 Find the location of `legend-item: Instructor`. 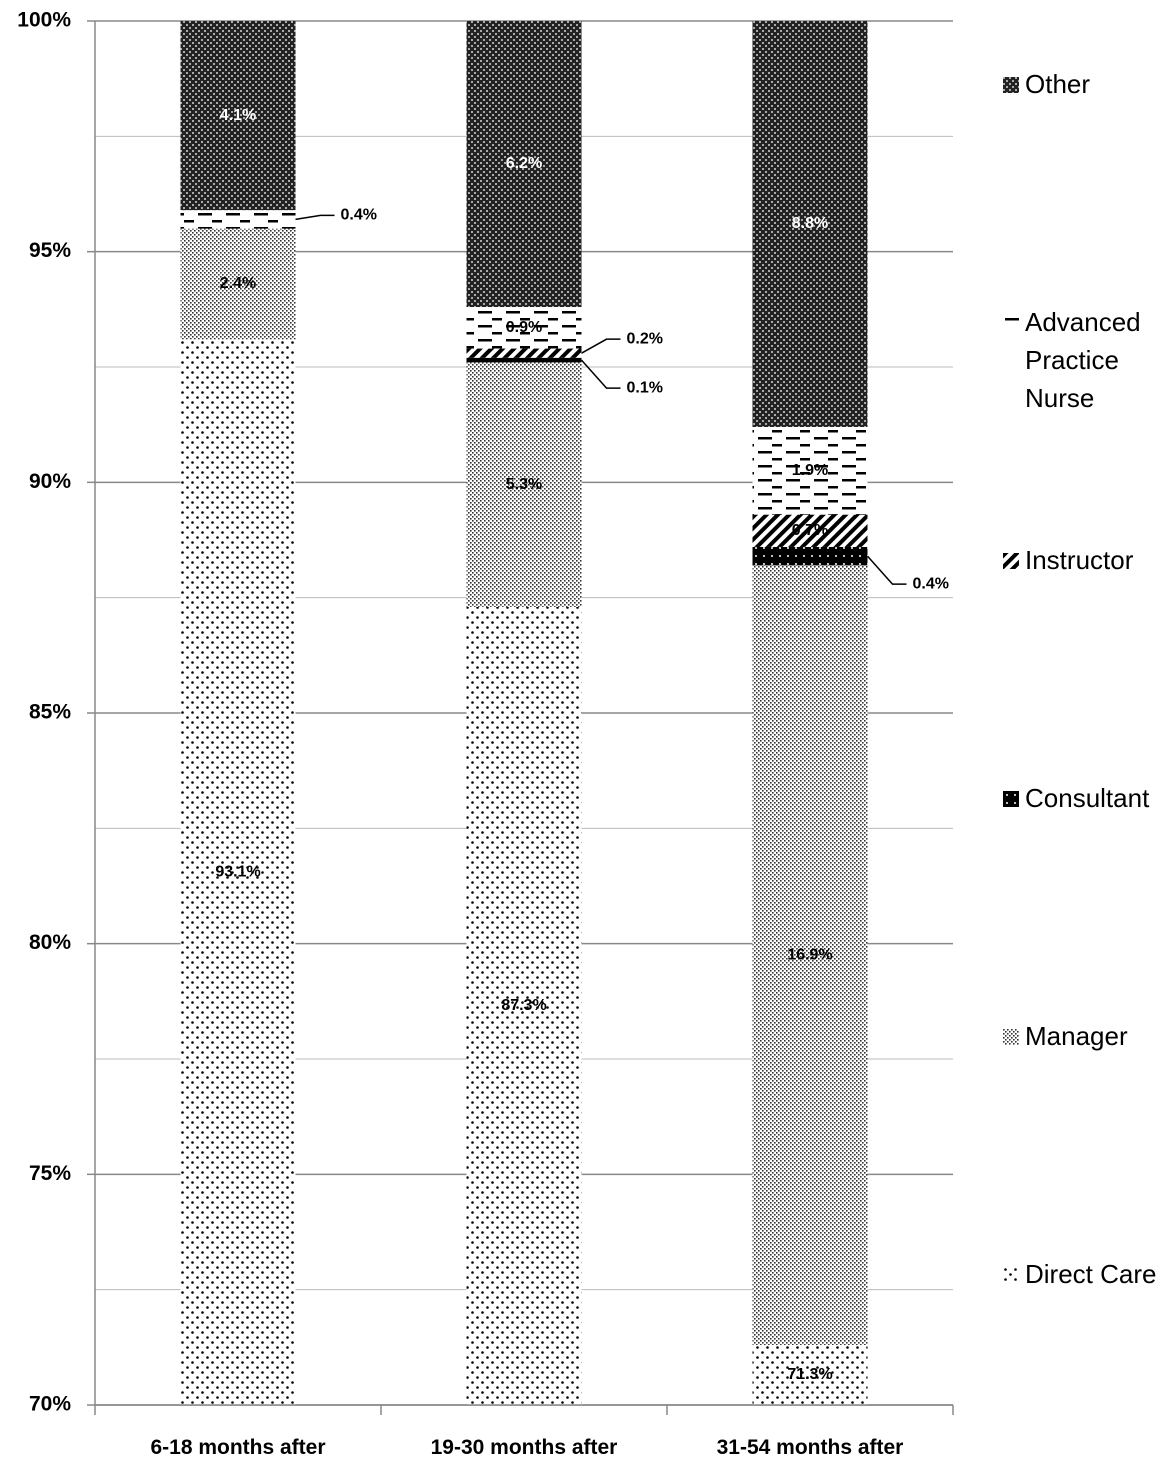

legend-item: Instructor is located at coordinates (1088, 560).